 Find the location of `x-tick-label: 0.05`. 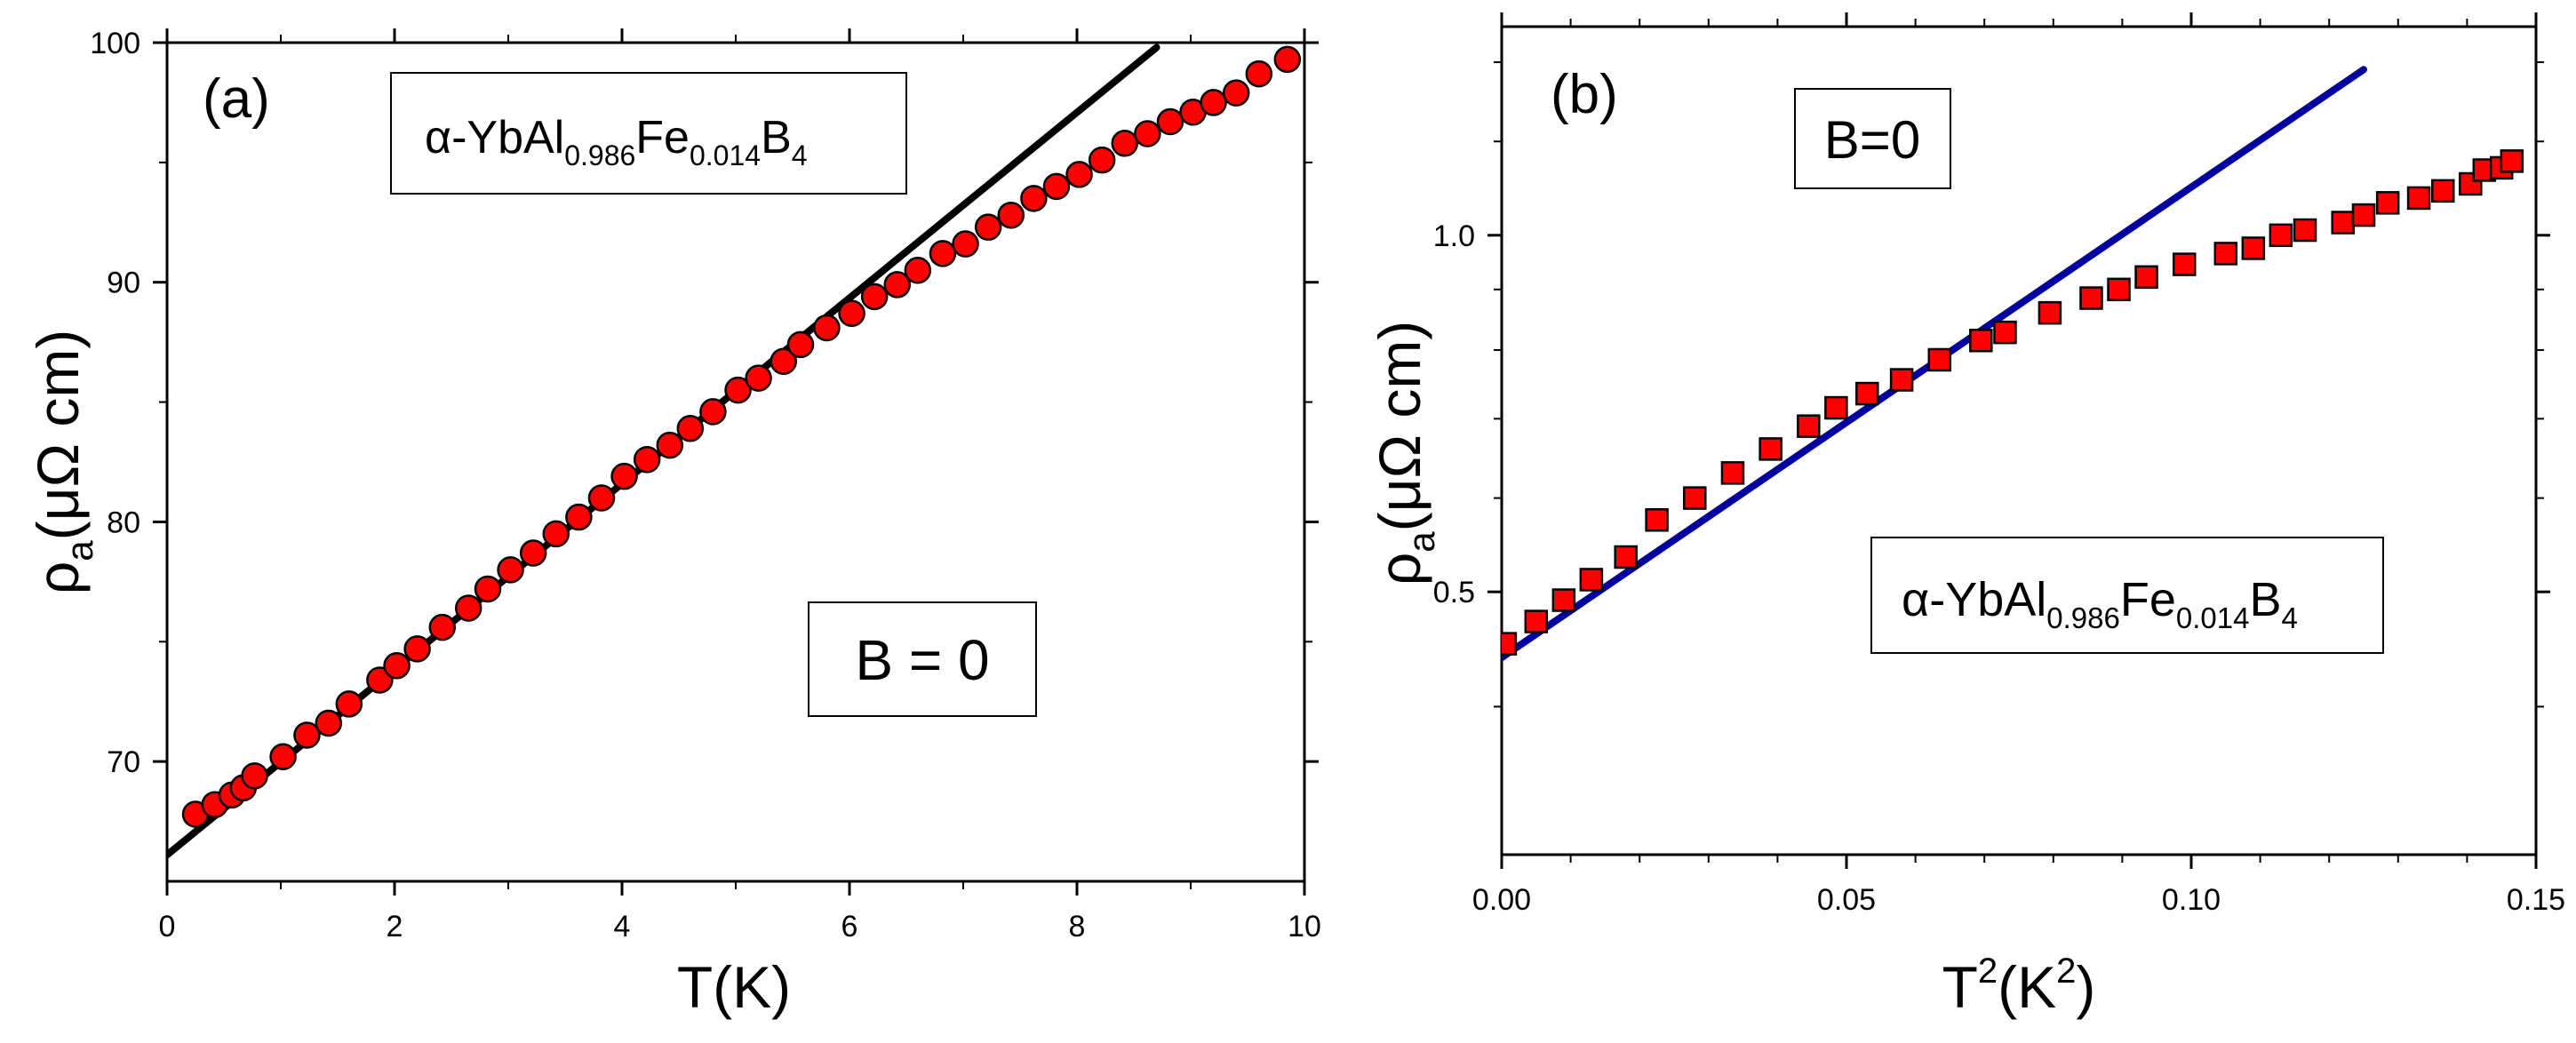

x-tick-label: 0.05 is located at coordinates (1847, 900).